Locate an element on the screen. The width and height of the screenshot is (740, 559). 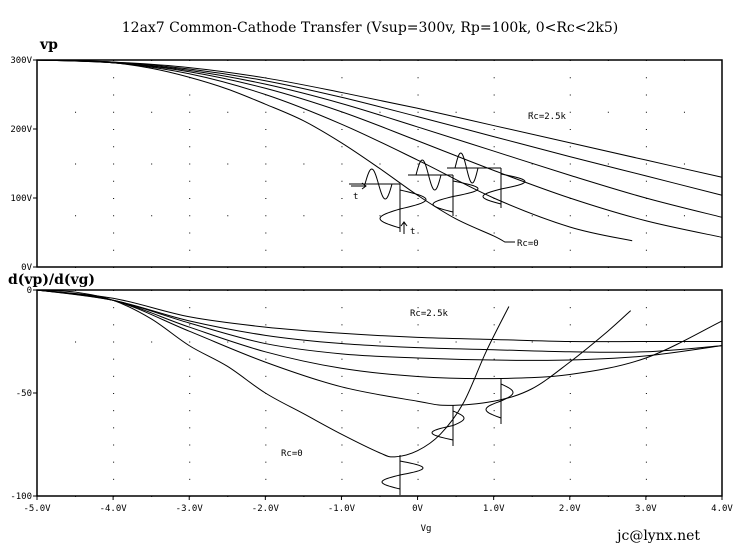
y-tick-label: -50 is located at coordinates (24, 394).